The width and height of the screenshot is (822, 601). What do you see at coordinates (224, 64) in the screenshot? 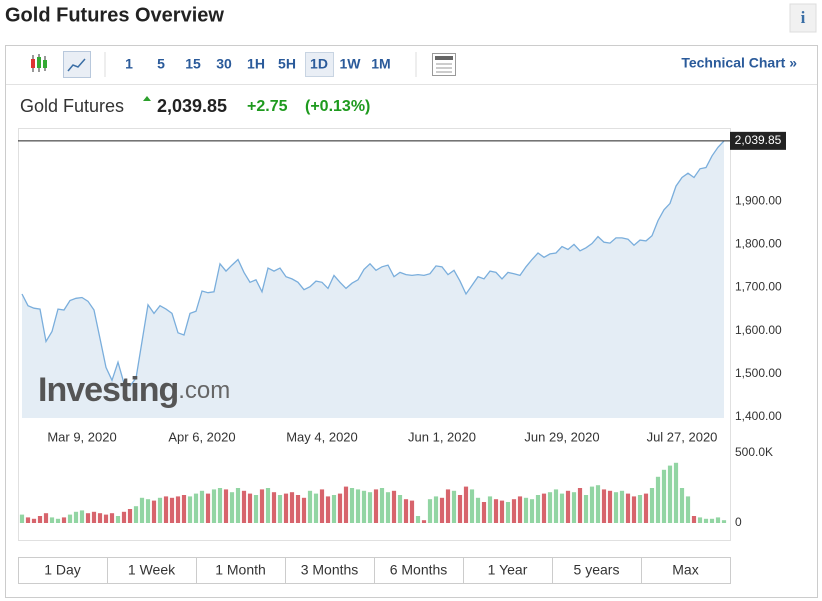
I see `interval-button: 30` at bounding box center [224, 64].